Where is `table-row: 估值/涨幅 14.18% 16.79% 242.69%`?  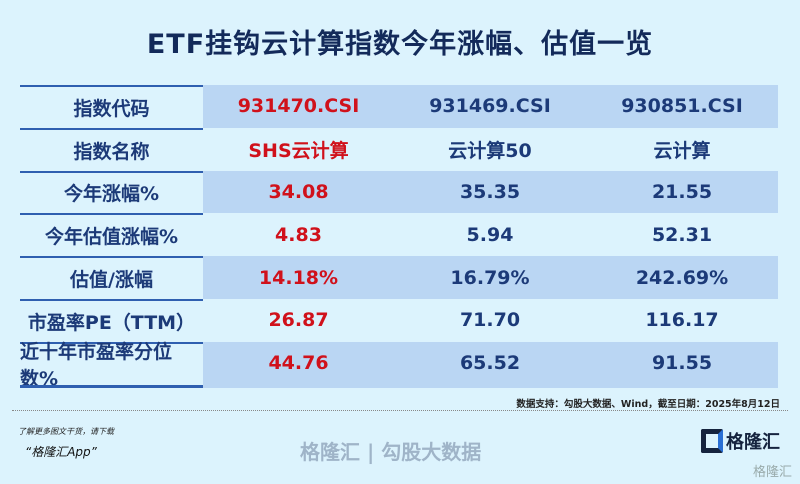 table-row: 估值/涨幅 14.18% 16.79% 242.69% is located at coordinates (399, 277).